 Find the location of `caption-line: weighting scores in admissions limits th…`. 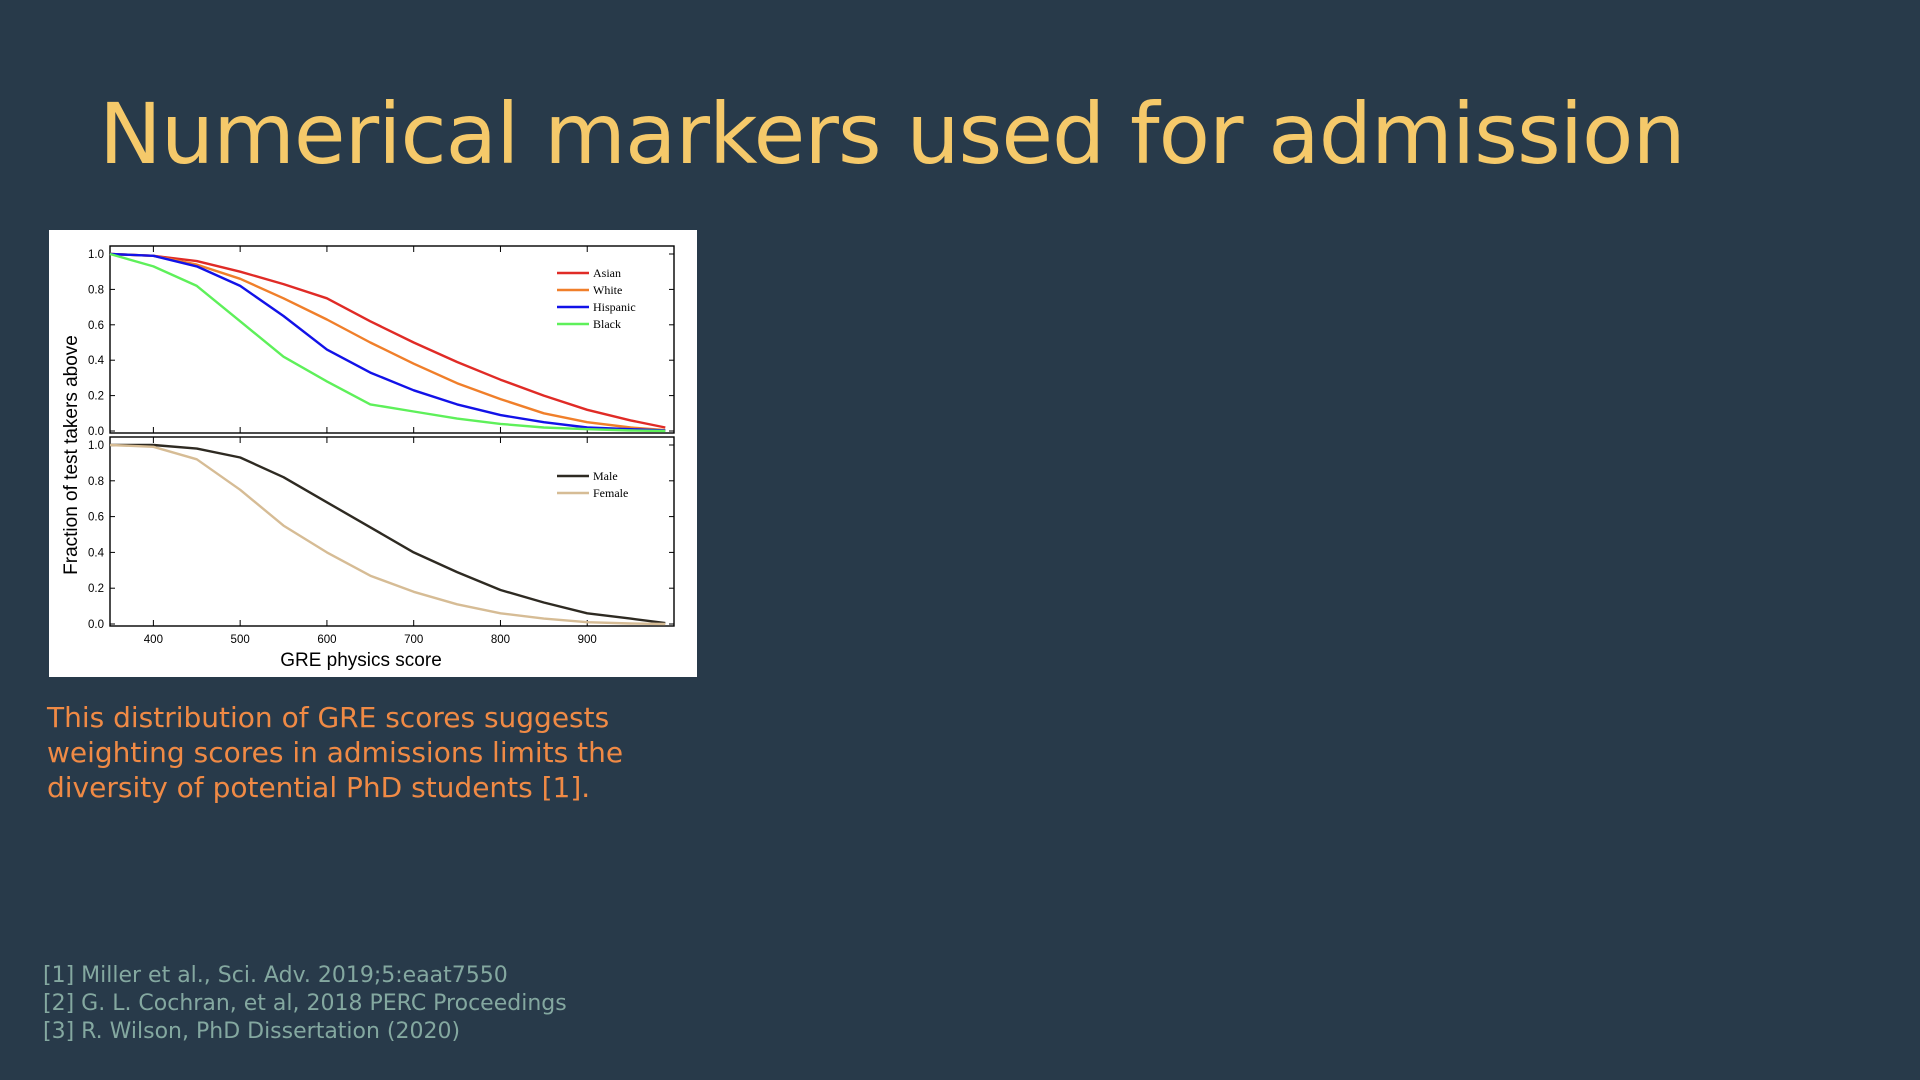

caption-line: weighting scores in admissions limits th… is located at coordinates (335, 752).